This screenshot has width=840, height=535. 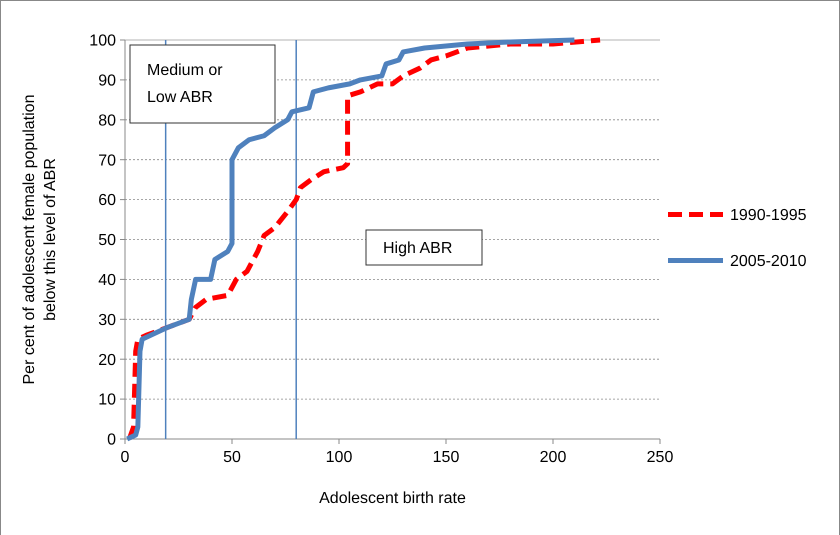 I want to click on y-tick-label: 90, so click(x=107, y=81).